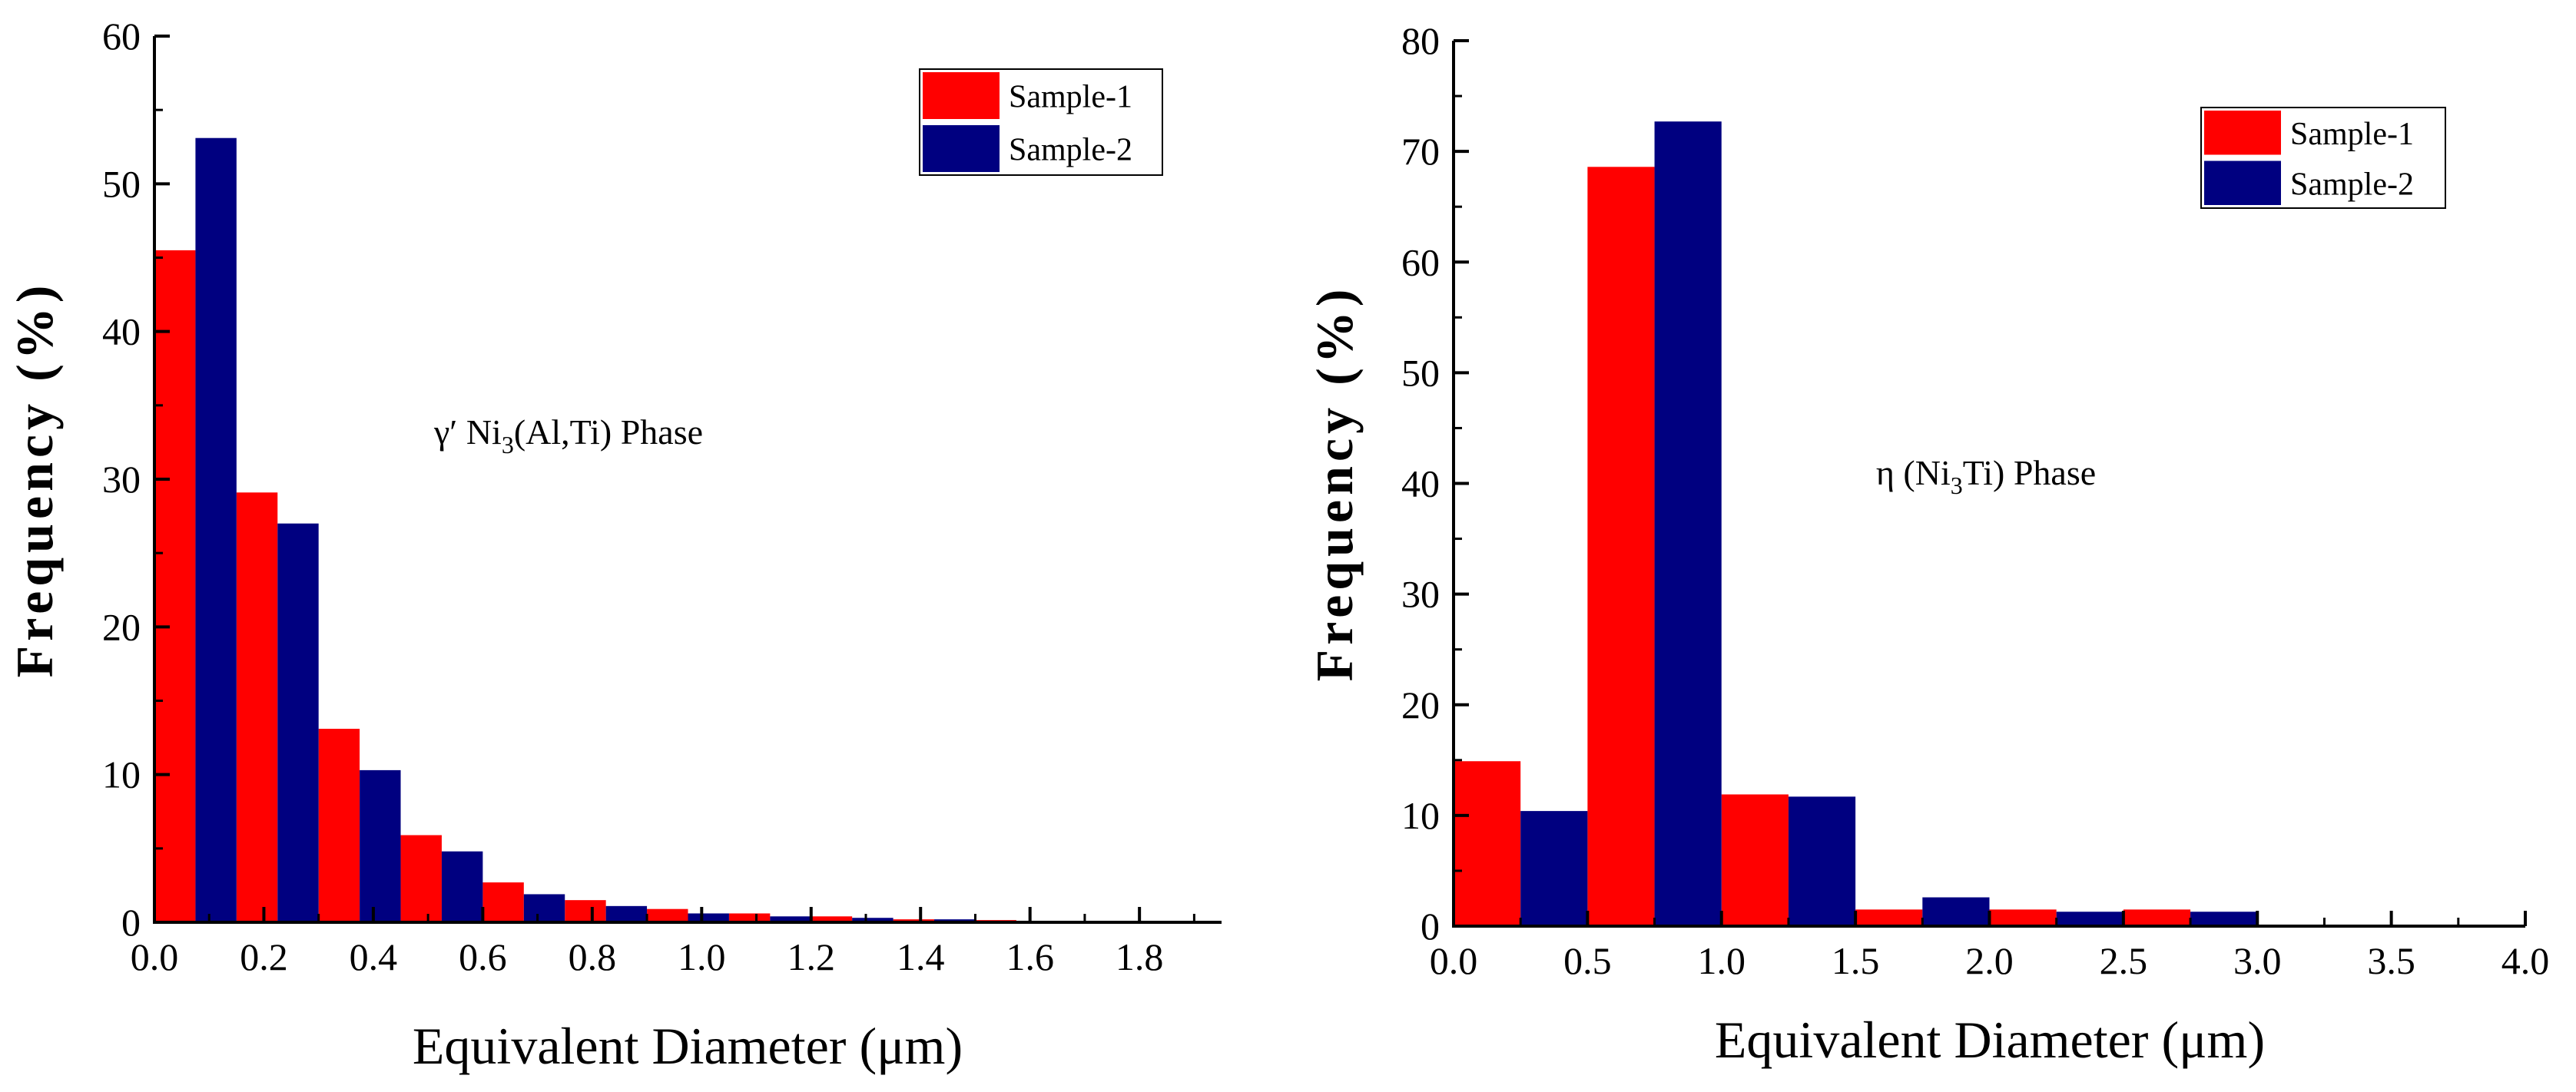  Describe the element at coordinates (608, 432) in the screenshot. I see `annotation-post: (Al,Ti) Phase` at that location.